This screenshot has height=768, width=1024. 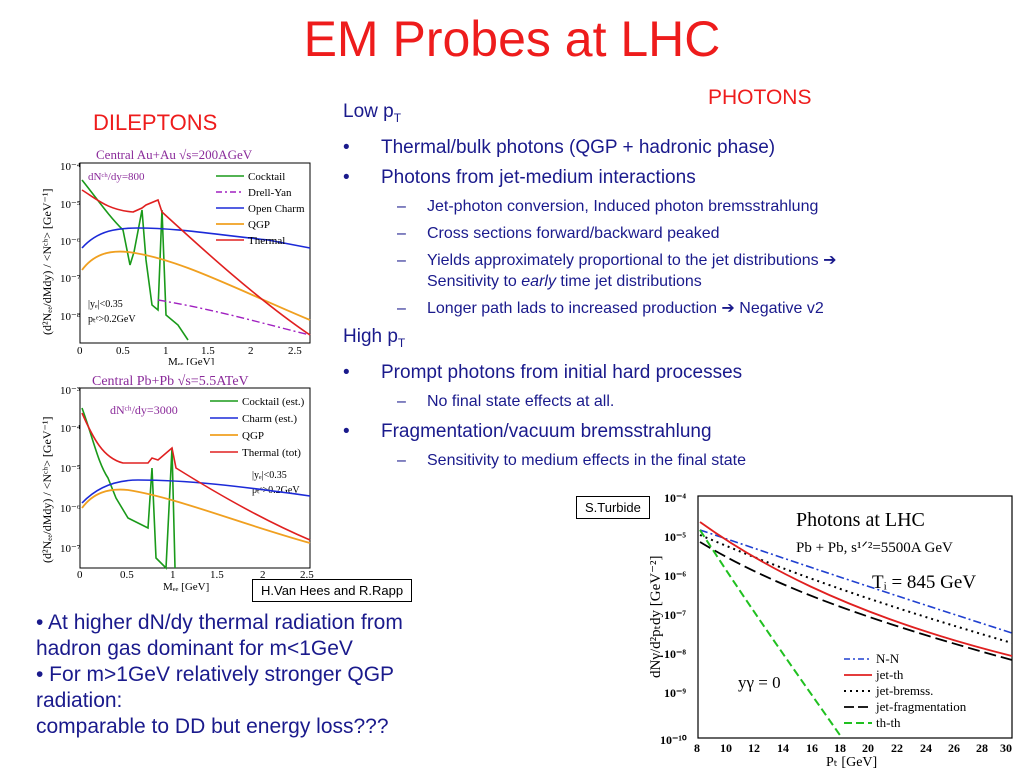 What do you see at coordinates (889, 674) in the screenshot?
I see `legend-item: jet-th` at bounding box center [889, 674].